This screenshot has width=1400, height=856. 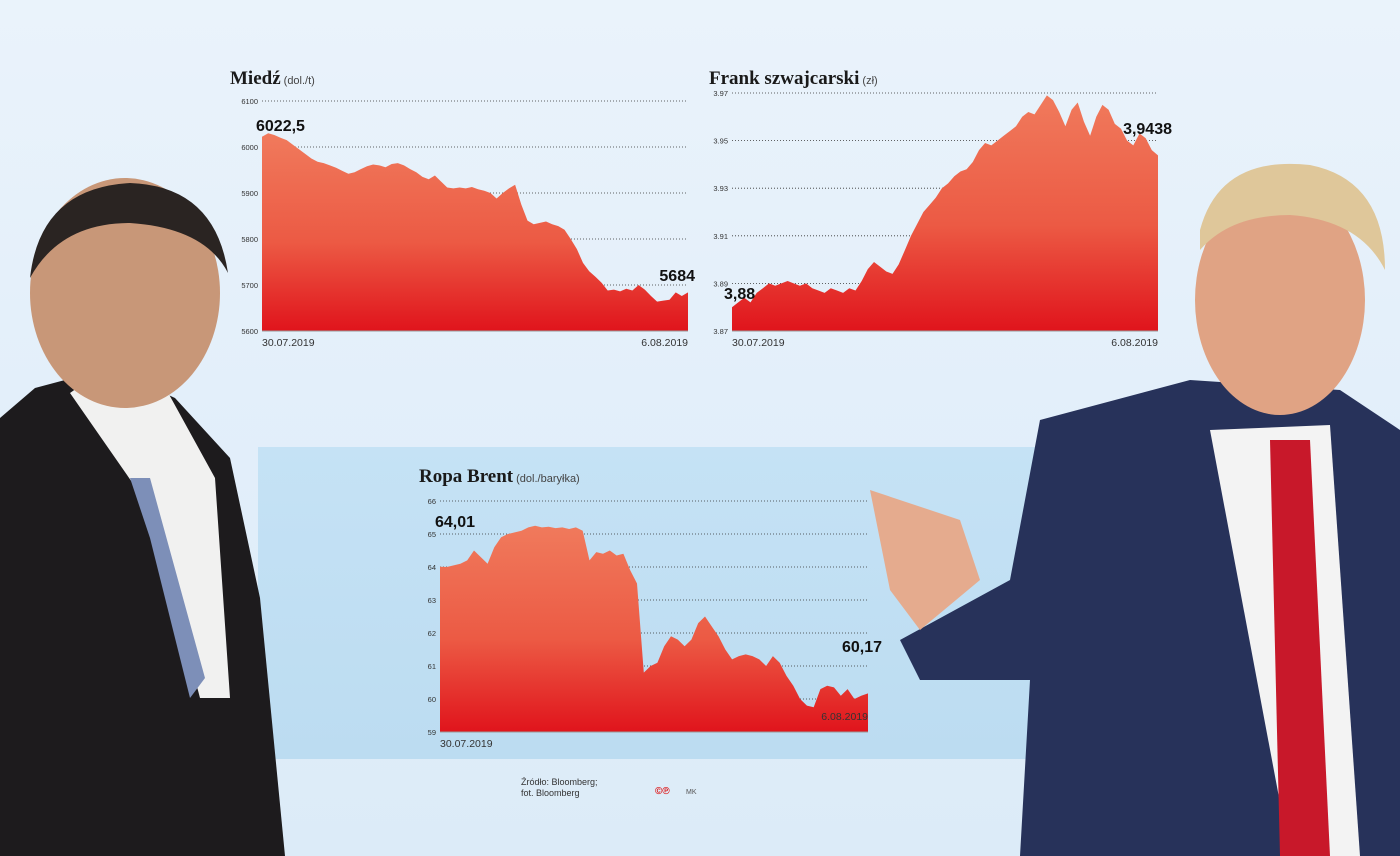 What do you see at coordinates (249, 193) in the screenshot?
I see `copper-ytick-label: 5900` at bounding box center [249, 193].